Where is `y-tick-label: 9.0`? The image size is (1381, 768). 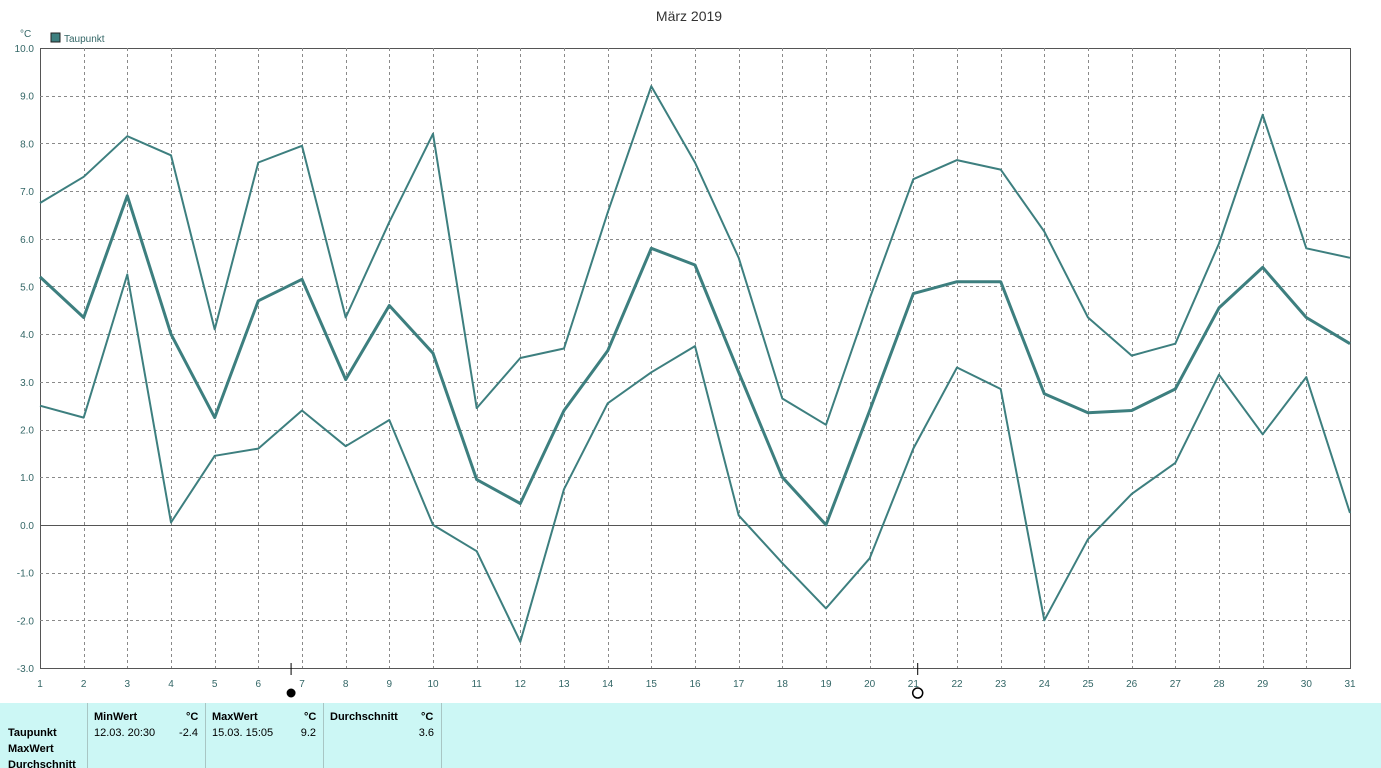
y-tick-label: 9.0 is located at coordinates (27, 97).